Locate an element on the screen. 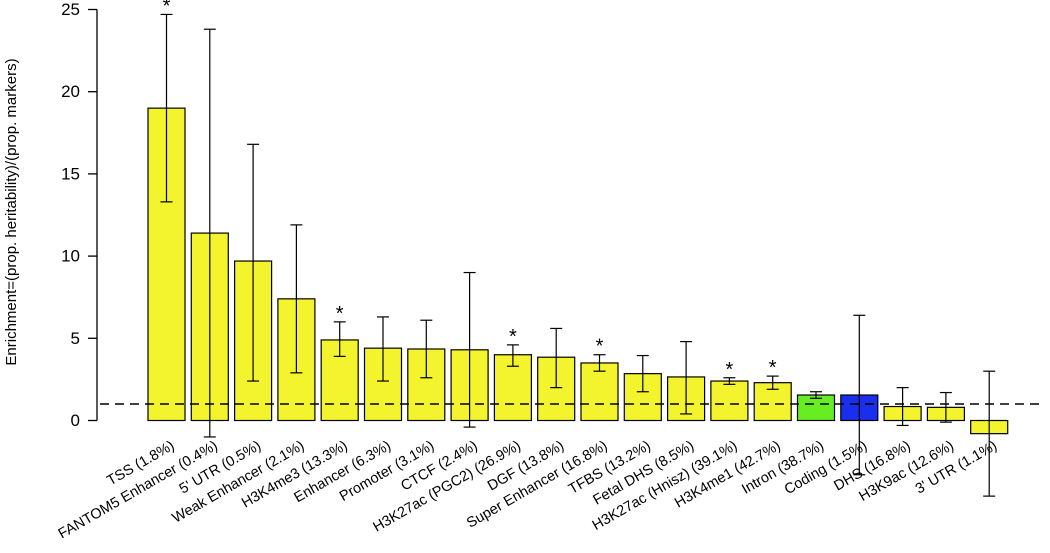  y-axis: 0 5 10 15 20 25 is located at coordinates (79, 215).